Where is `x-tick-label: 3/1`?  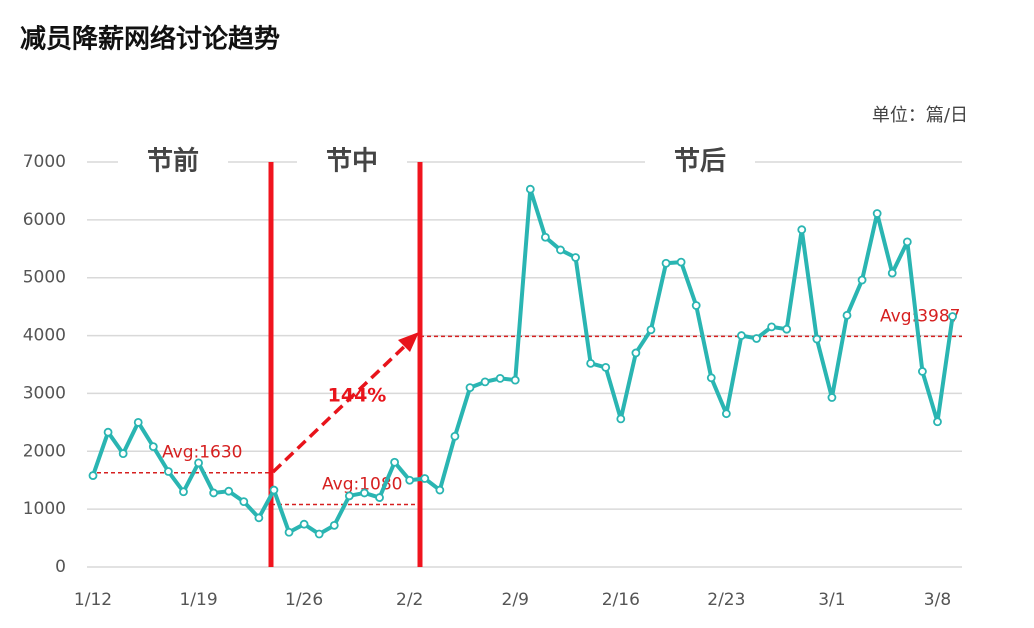
x-tick-label: 3/1 is located at coordinates (831, 600).